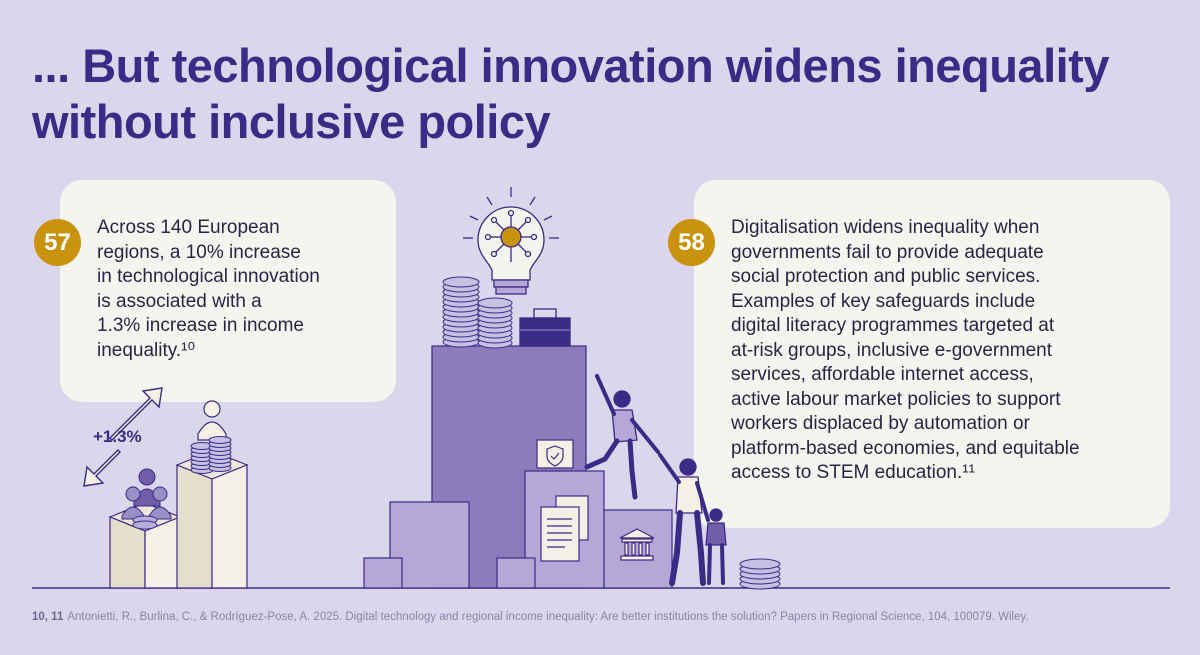  What do you see at coordinates (637, 544) in the screenshot?
I see `bank-icon` at bounding box center [637, 544].